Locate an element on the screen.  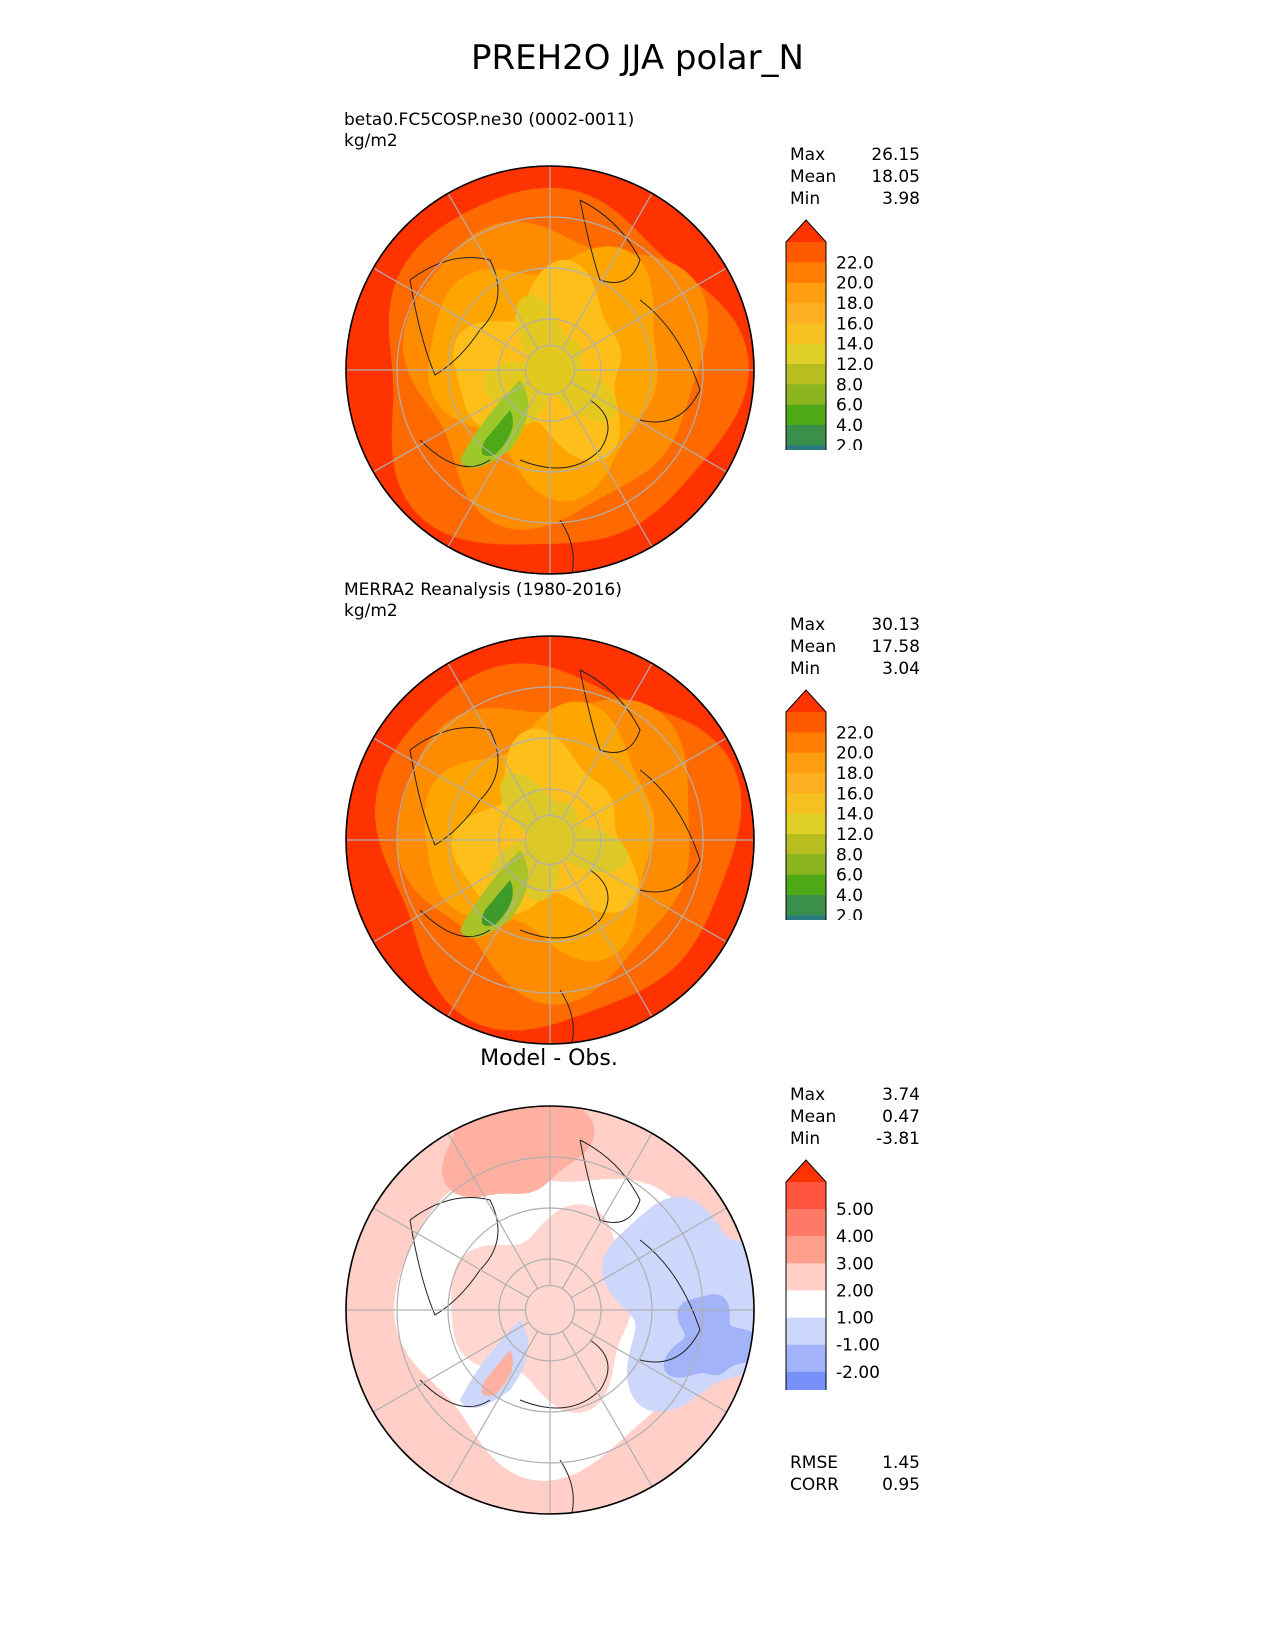
stat-label: Max is located at coordinates (808, 155).